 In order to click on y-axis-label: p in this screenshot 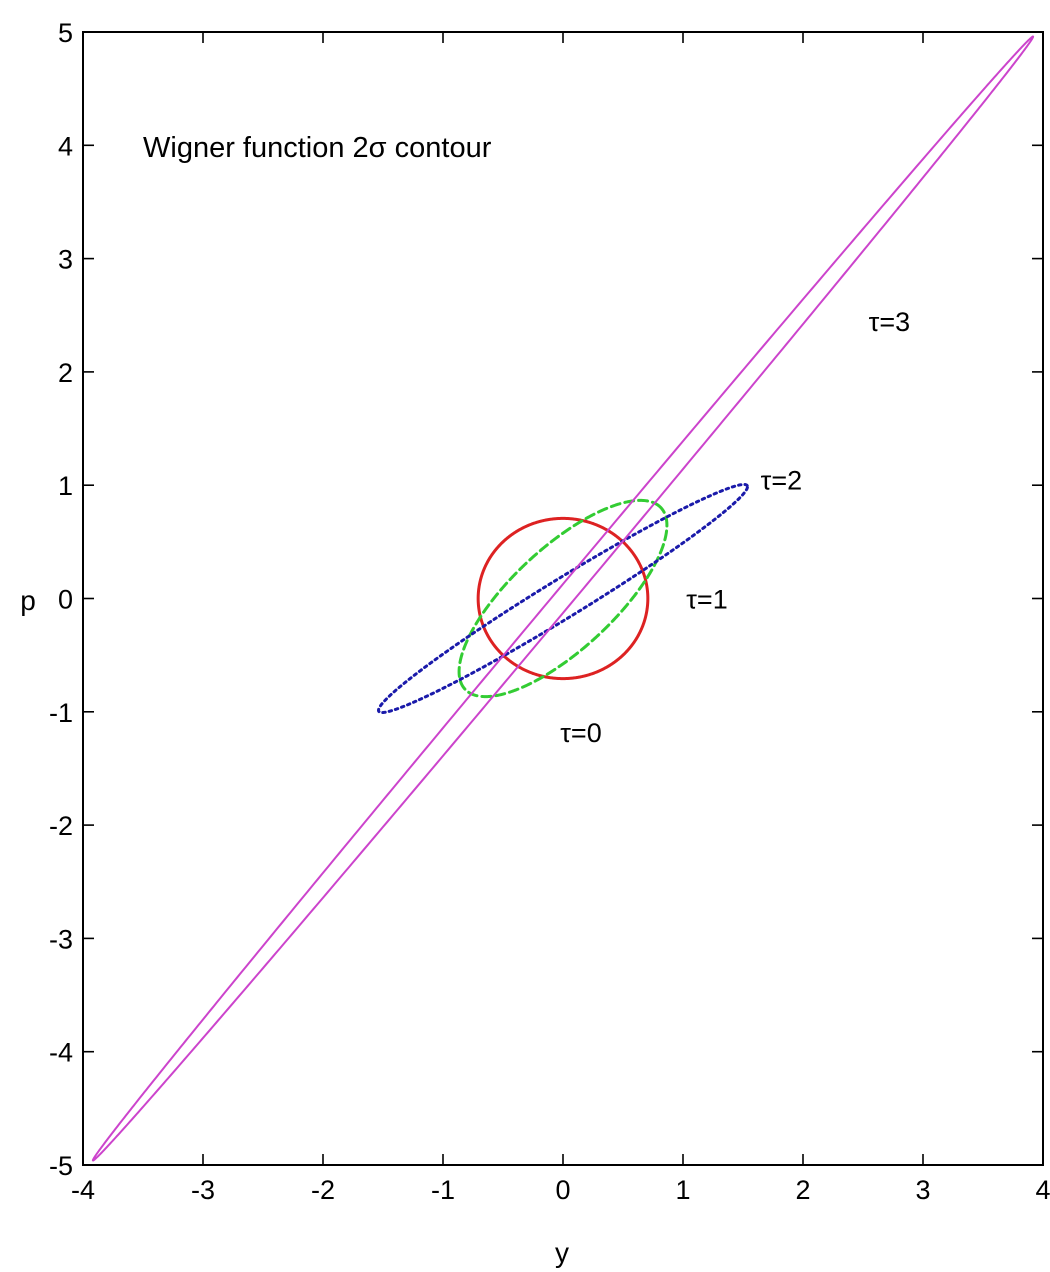, I will do `click(28, 600)`.